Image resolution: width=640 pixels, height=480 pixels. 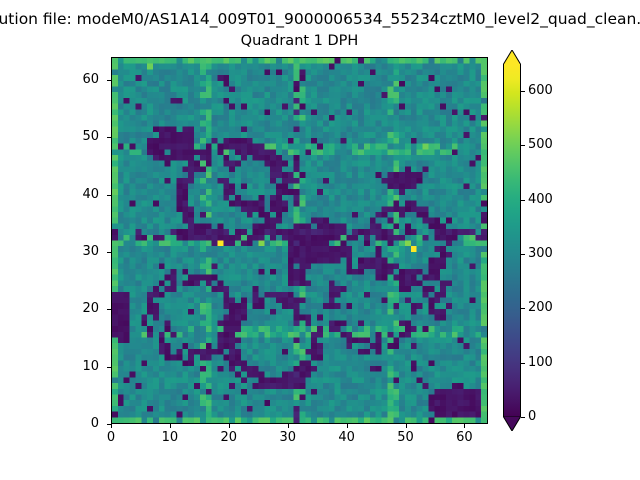 What do you see at coordinates (540, 254) in the screenshot?
I see `colorbar-tick-label: 300` at bounding box center [540, 254].